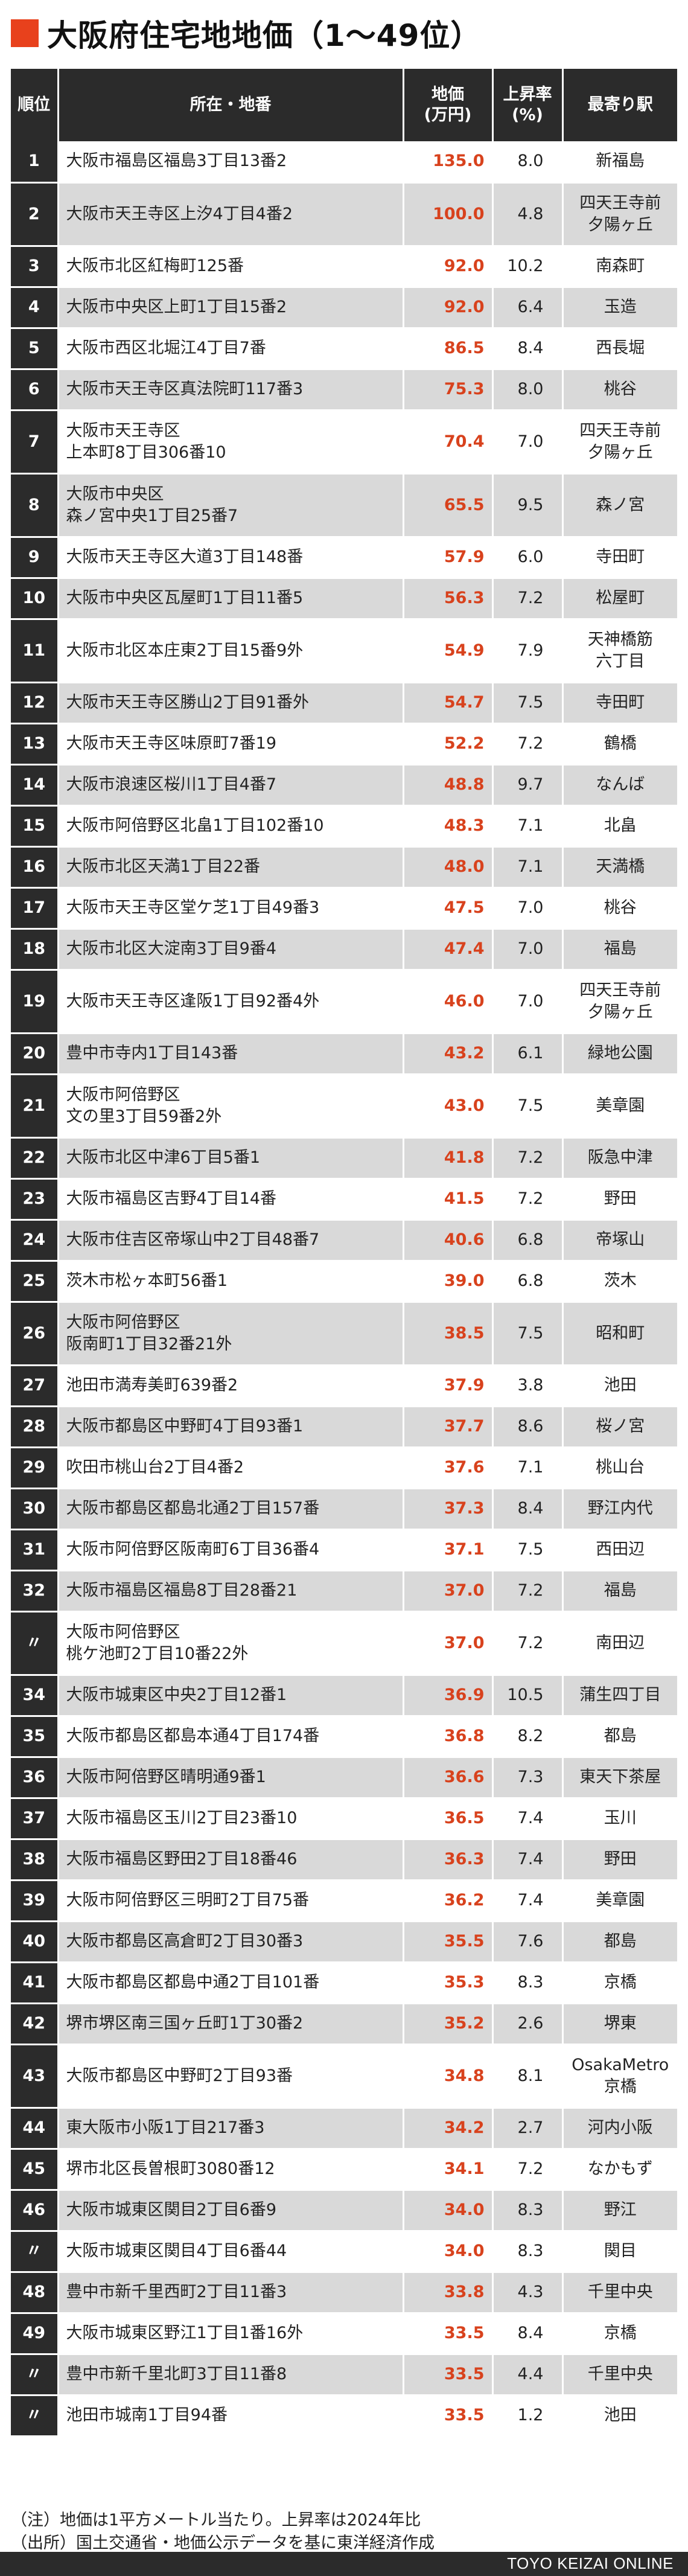 This screenshot has width=688, height=2576. What do you see at coordinates (447, 1158) in the screenshot?
I see `price-cell: 41.8` at bounding box center [447, 1158].